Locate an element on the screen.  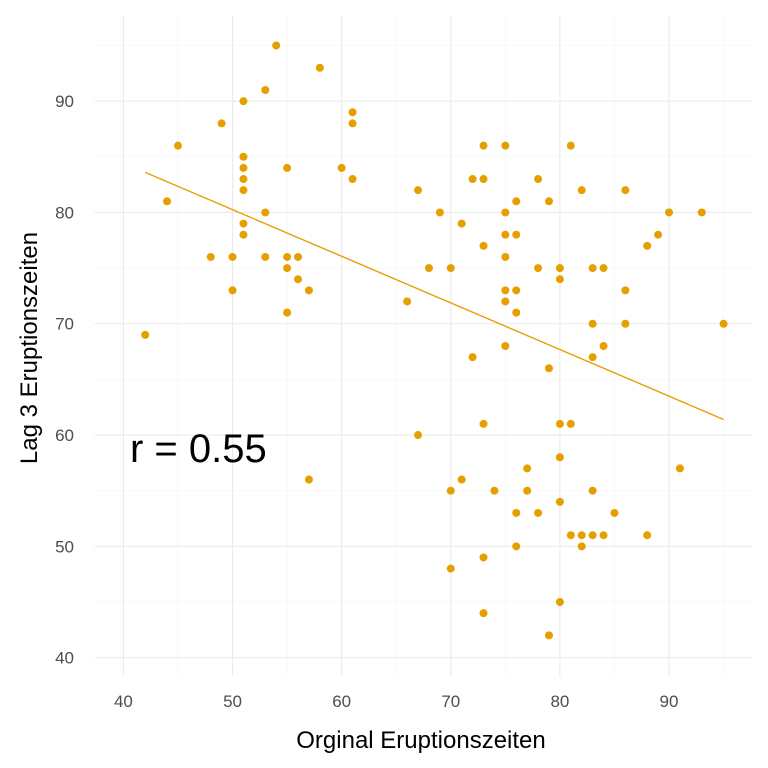
x-tick-label: 60 is located at coordinates (341, 701).